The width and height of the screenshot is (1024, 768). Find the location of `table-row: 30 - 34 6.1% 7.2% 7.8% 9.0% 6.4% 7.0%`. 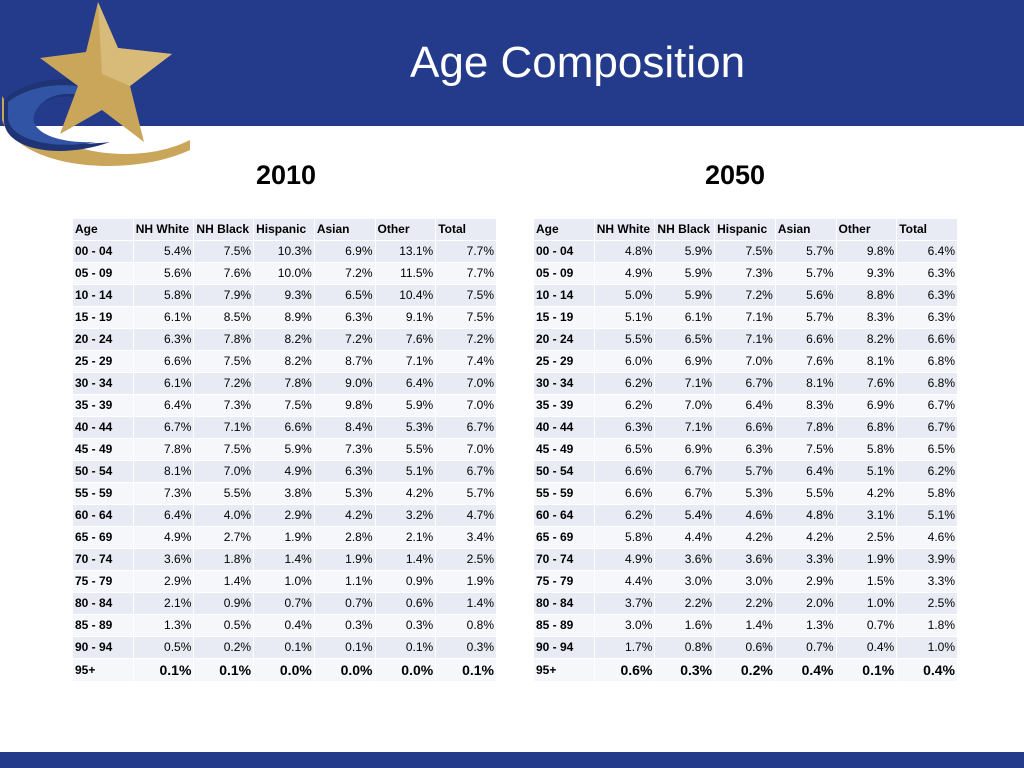

table-row: 30 - 34 6.1% 7.2% 7.8% 9.0% 6.4% 7.0% is located at coordinates (284, 383).